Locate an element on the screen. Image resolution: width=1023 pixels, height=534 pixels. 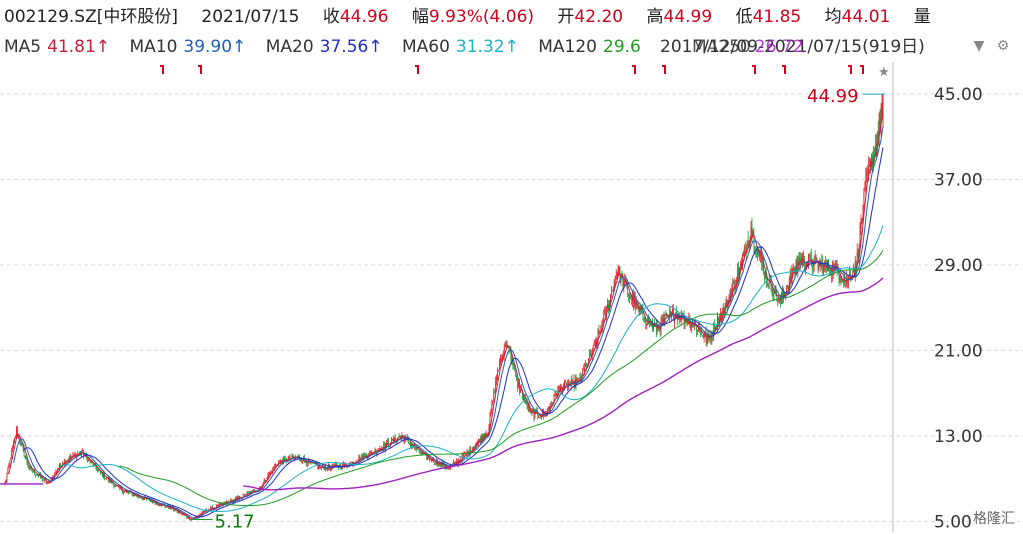
triangle-down-icon: ▼ is located at coordinates (979, 46).